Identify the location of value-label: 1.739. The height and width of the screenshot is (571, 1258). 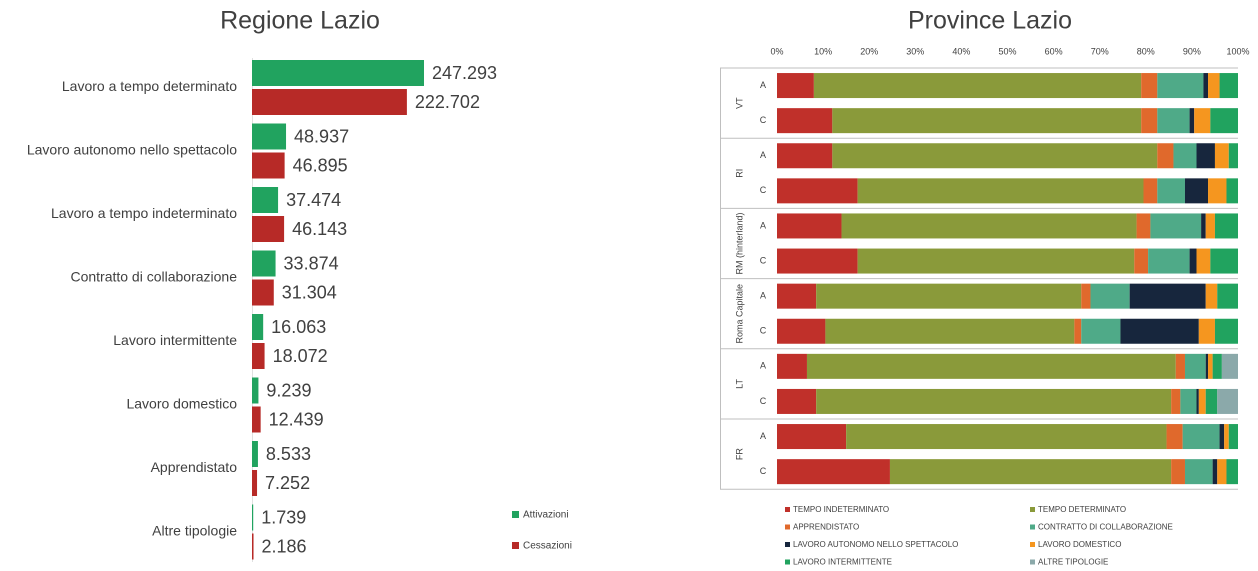
(283, 517).